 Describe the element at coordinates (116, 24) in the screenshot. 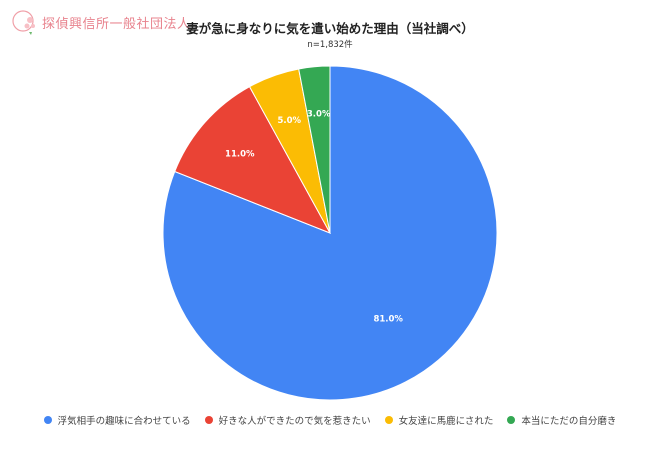

I see `logo-text: 探偵興信所一般社団法人` at that location.